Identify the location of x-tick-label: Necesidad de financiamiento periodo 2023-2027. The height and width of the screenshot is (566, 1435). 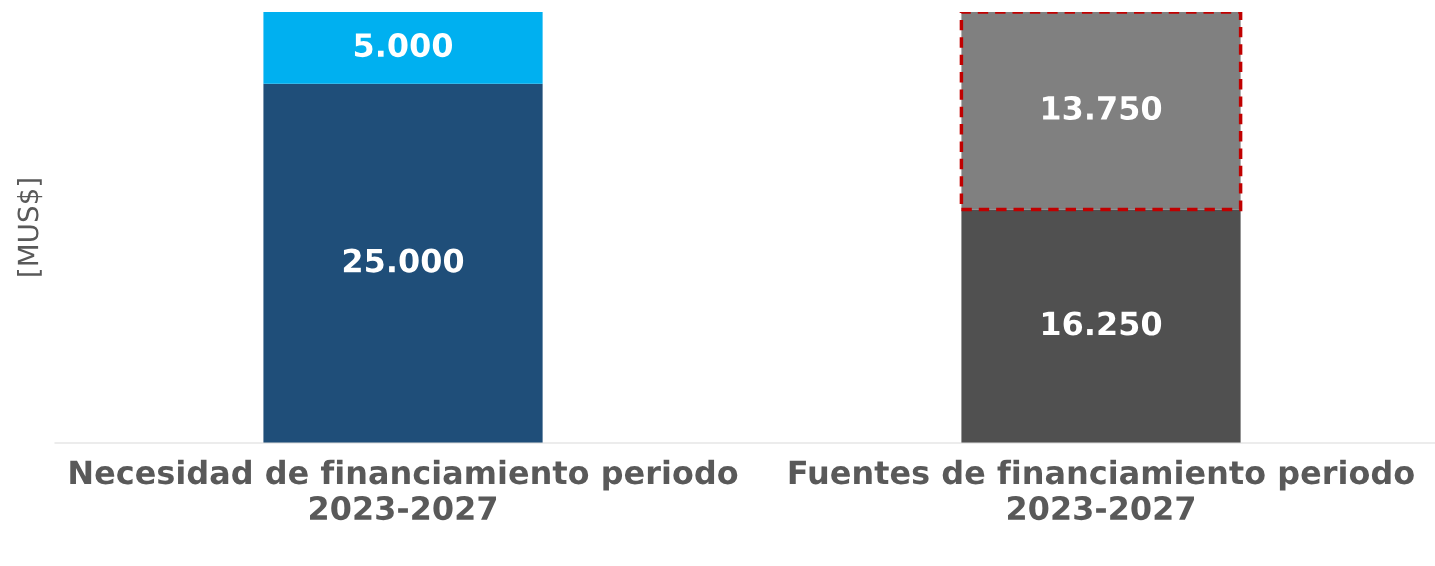
(404, 490).